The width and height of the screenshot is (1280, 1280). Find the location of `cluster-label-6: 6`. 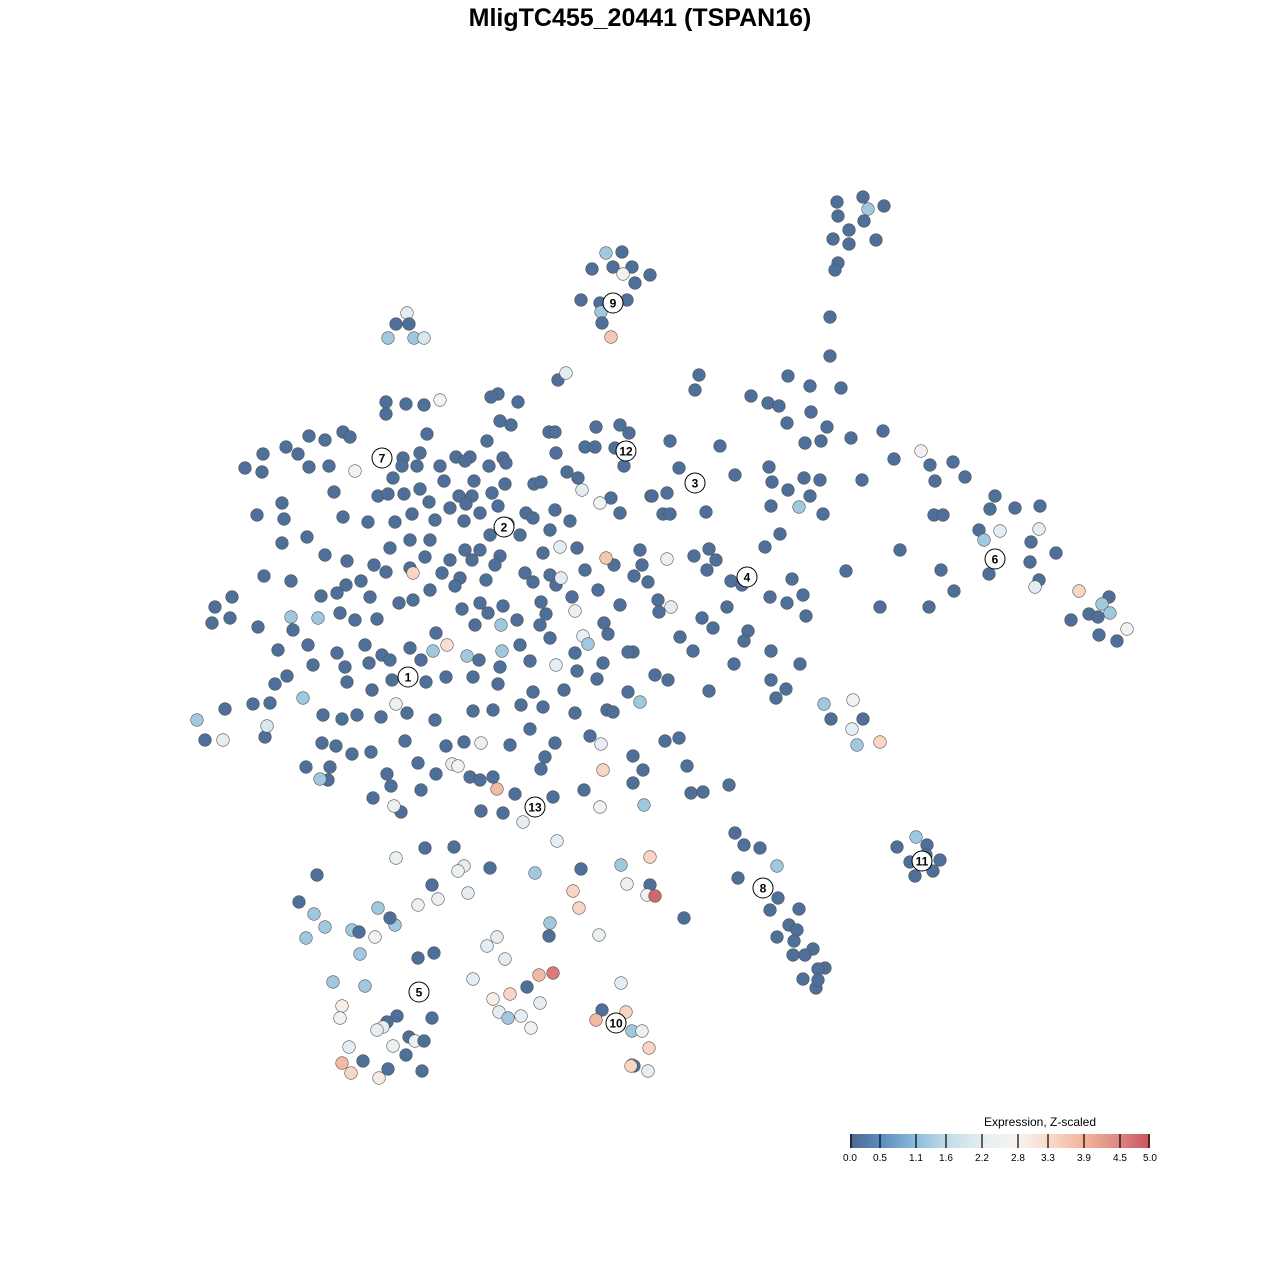

cluster-label-6: 6 is located at coordinates (995, 559).